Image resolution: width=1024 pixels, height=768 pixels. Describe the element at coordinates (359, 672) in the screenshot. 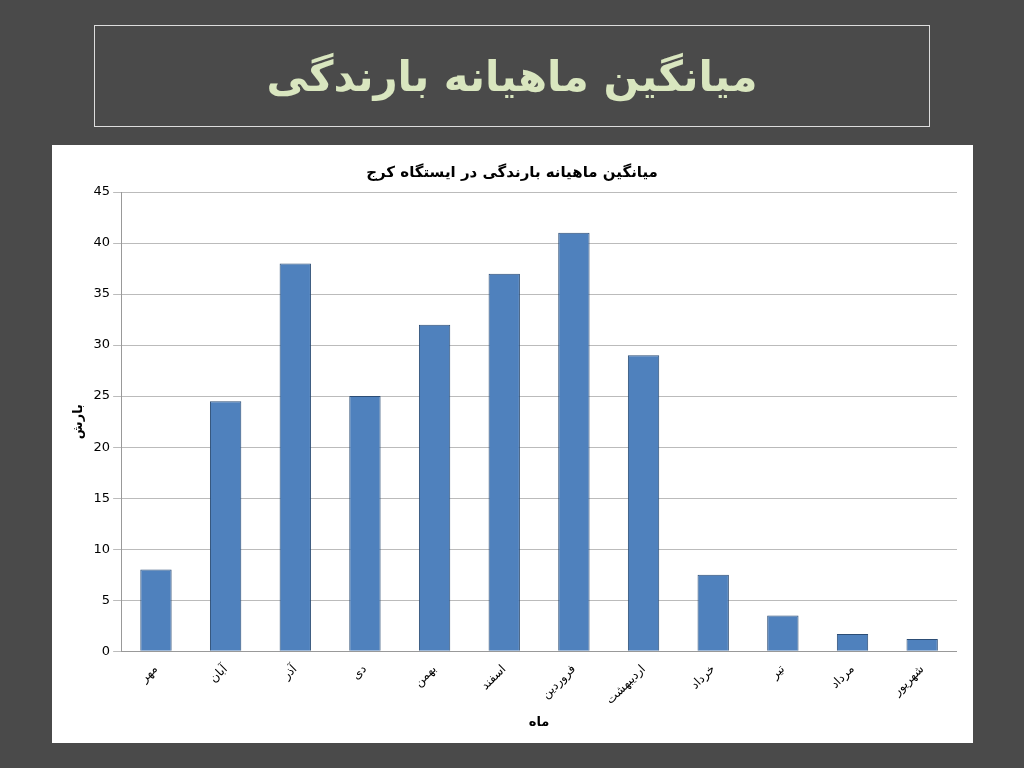

I see `x-tick-label: دی` at that location.